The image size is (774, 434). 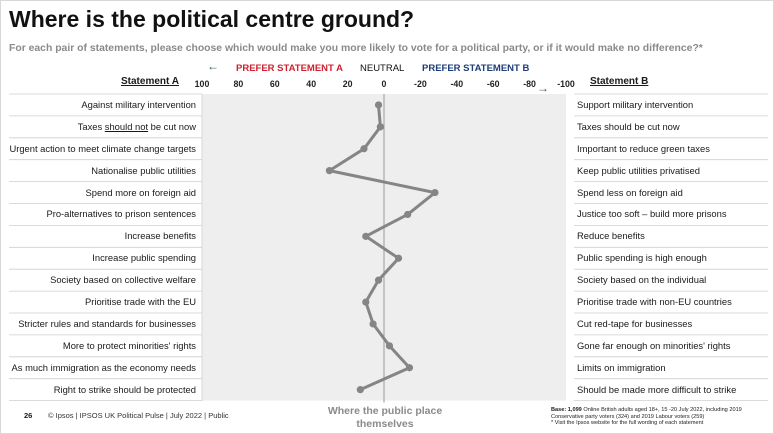 I want to click on statement-a-item: More to protect minorities' rights, so click(x=129, y=345).